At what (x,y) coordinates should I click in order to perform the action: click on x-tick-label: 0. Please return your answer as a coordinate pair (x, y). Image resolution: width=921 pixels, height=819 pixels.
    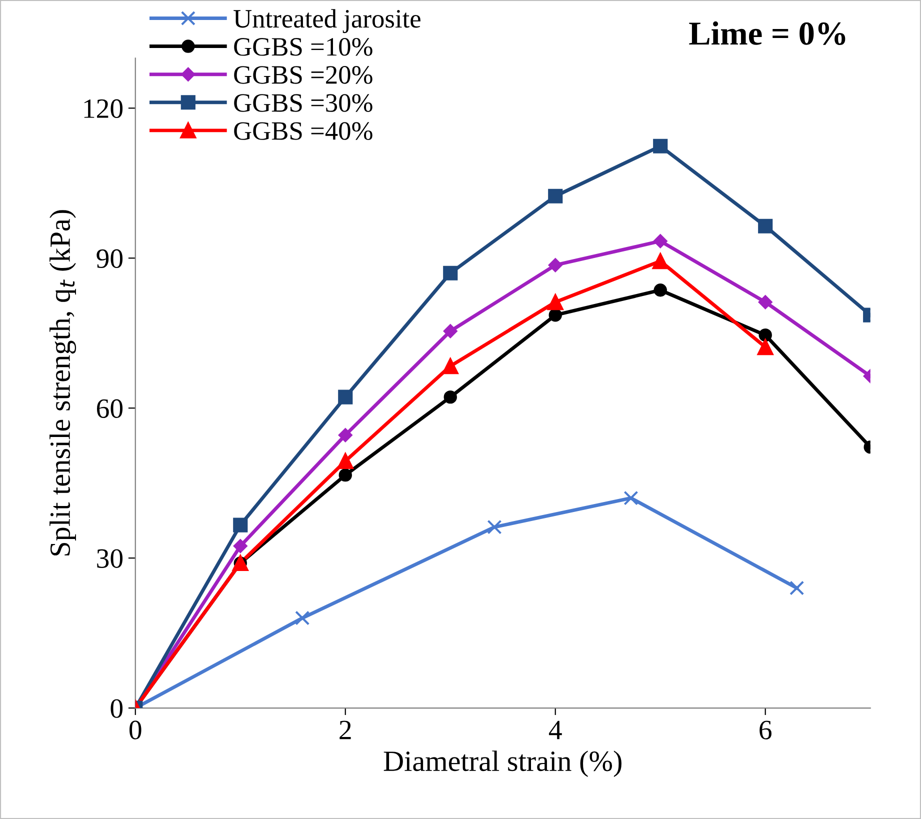
    Looking at the image, I should click on (136, 730).